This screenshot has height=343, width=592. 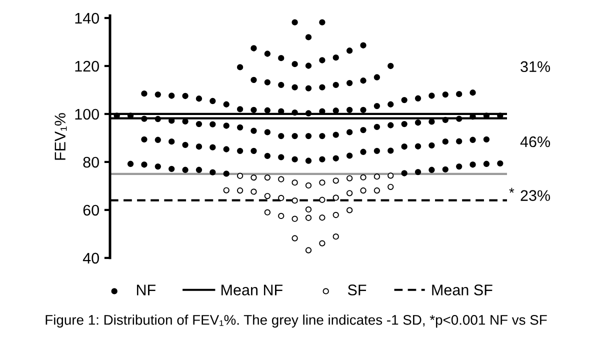 I want to click on y-tick-label: 40, so click(x=90, y=258).